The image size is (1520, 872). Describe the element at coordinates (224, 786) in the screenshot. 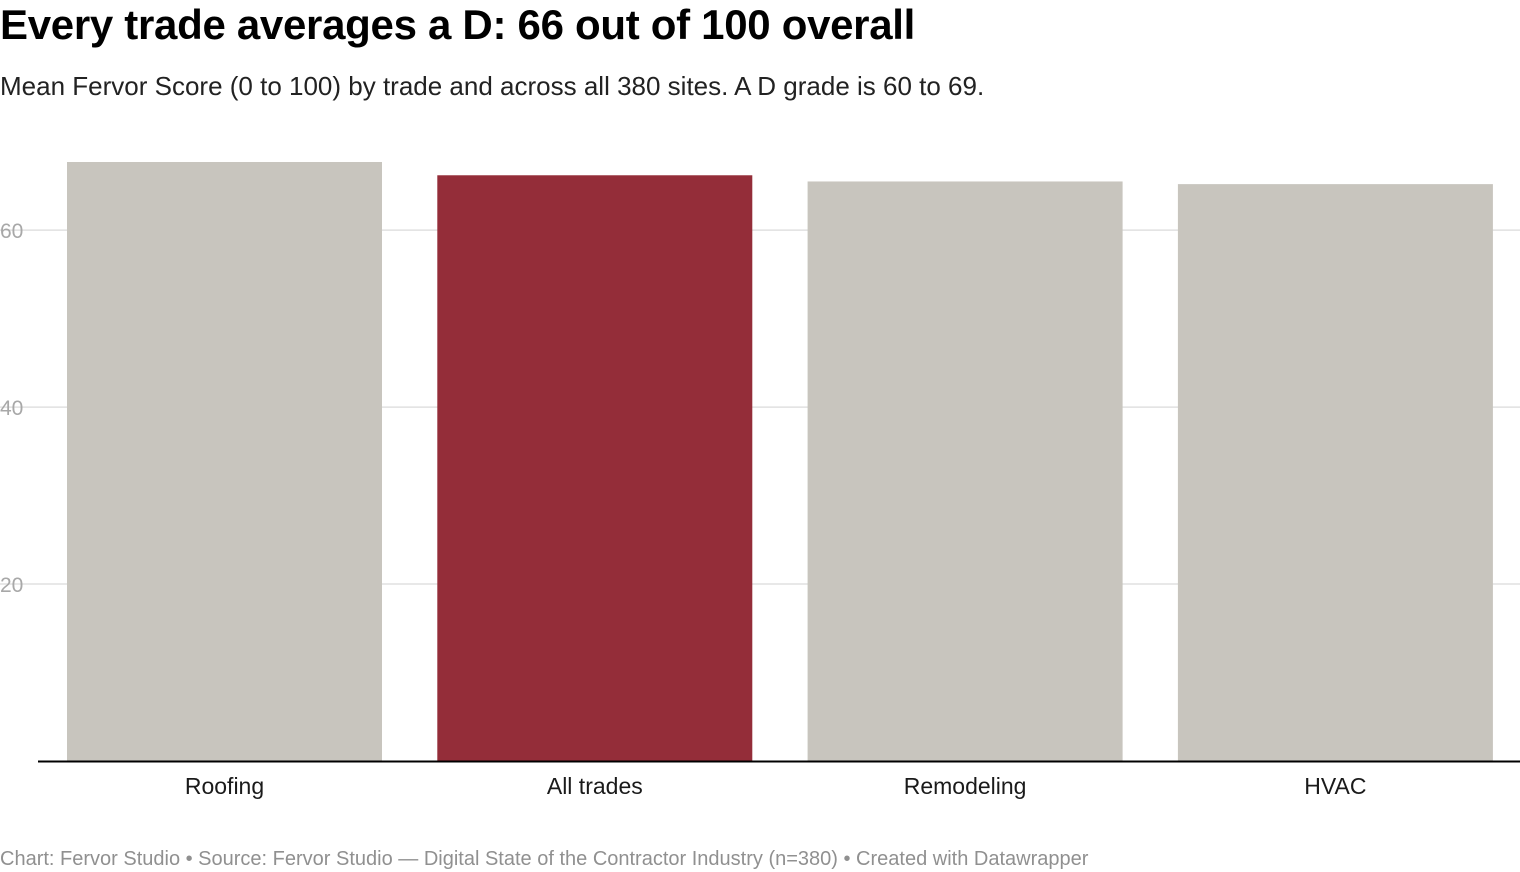

I see `x-tick-label-roofing: Roofing` at that location.